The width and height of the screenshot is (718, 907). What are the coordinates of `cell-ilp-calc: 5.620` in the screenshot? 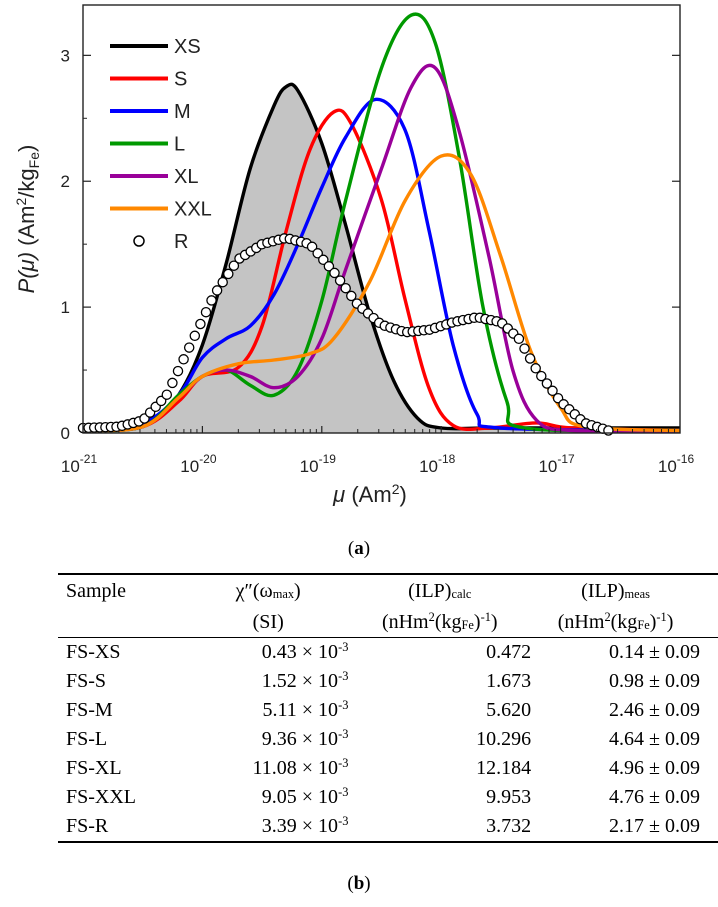 It's located at (509, 710).